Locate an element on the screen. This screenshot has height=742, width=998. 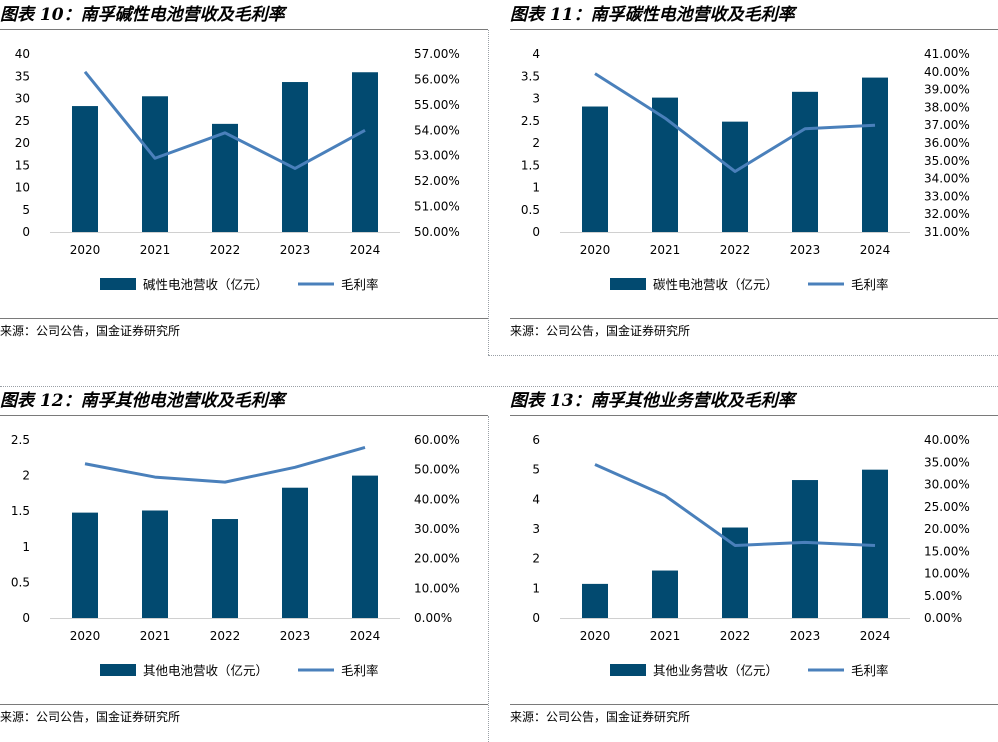
right-axis-tick: 15.00% is located at coordinates (947, 551).